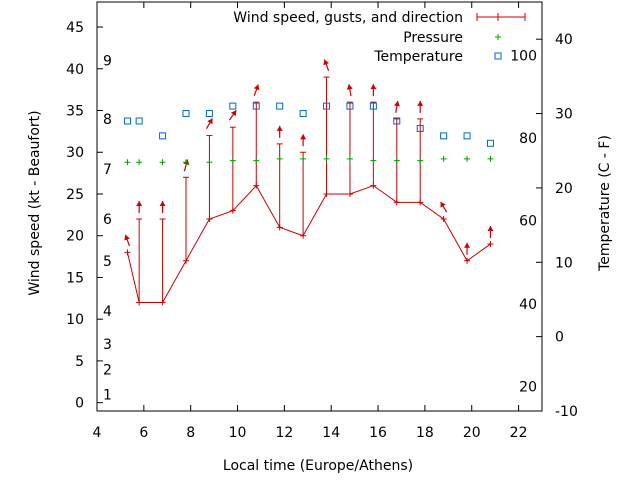 This screenshot has width=640, height=485. What do you see at coordinates (75, 195) in the screenshot?
I see `y-tick-label: 25` at bounding box center [75, 195].